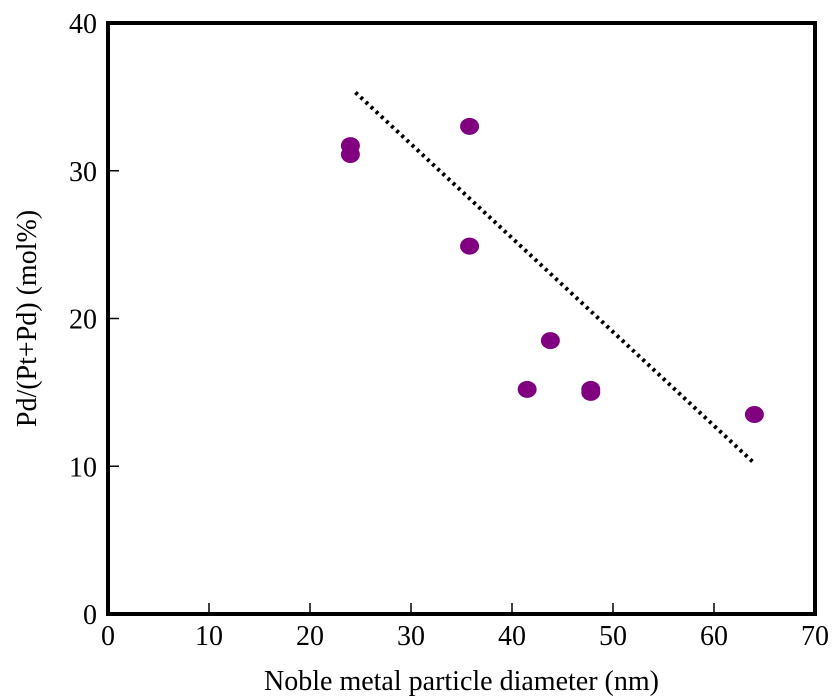 The height and width of the screenshot is (698, 836). Describe the element at coordinates (613, 636) in the screenshot. I see `x-tick-label: 50` at that location.